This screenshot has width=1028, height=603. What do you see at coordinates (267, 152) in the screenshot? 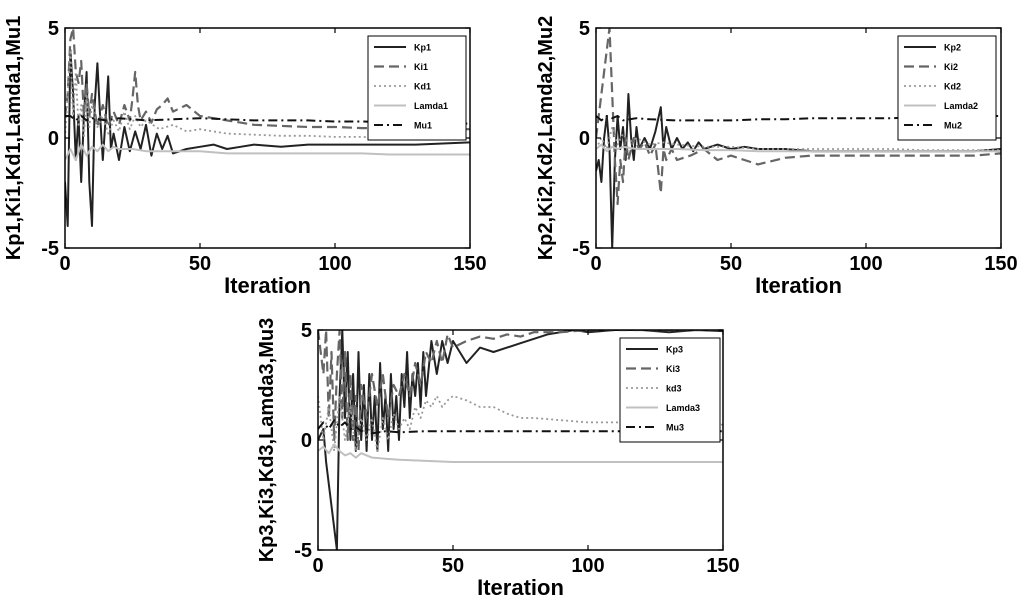
I see `series-line-lamda1` at bounding box center [267, 152].